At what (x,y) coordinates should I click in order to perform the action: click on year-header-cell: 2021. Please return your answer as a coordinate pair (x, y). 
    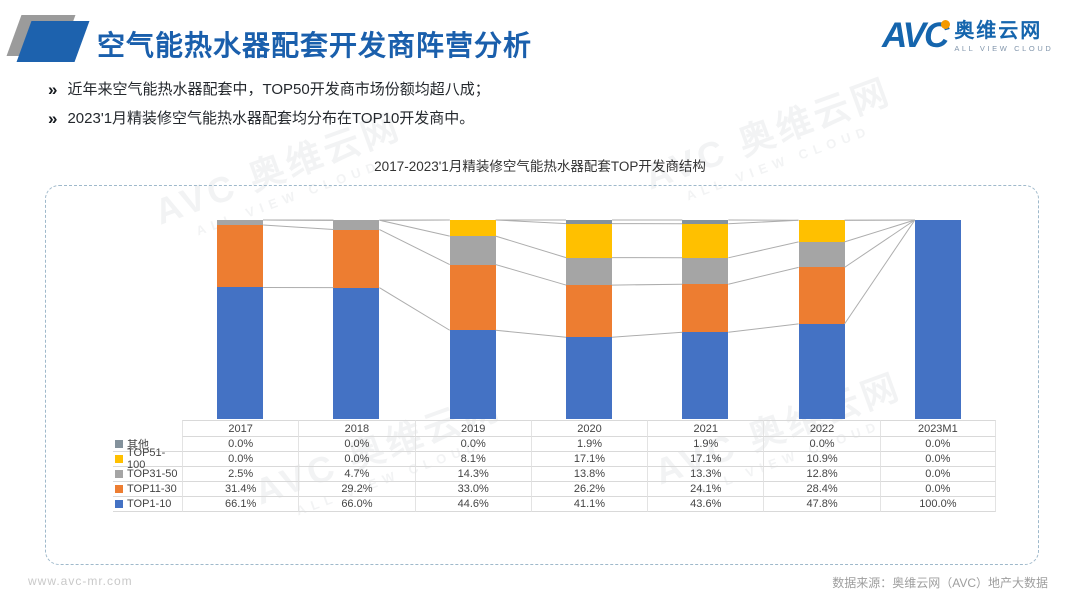
    Looking at the image, I should click on (705, 428).